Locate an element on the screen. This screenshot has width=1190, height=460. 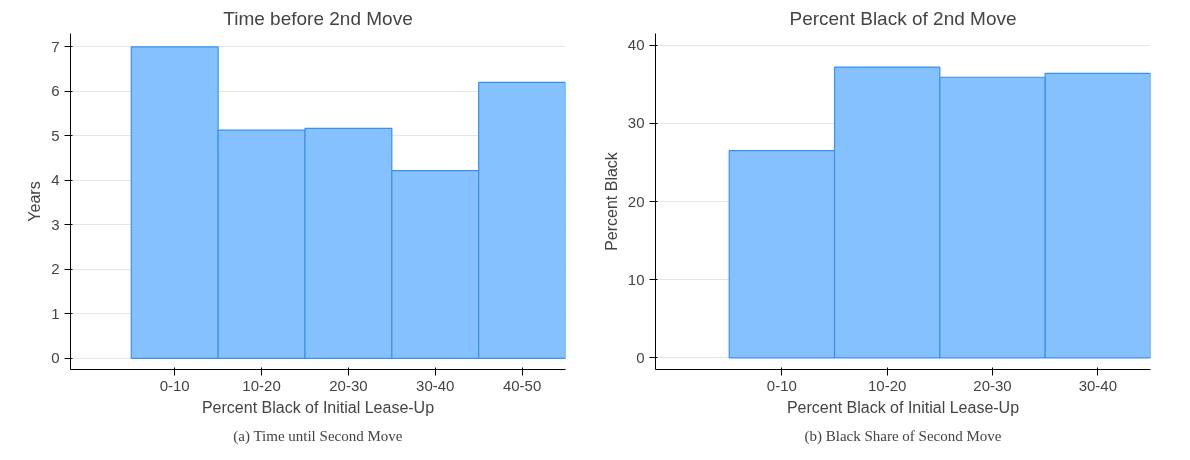
x-tick-label: 40-50 is located at coordinates (522, 385).